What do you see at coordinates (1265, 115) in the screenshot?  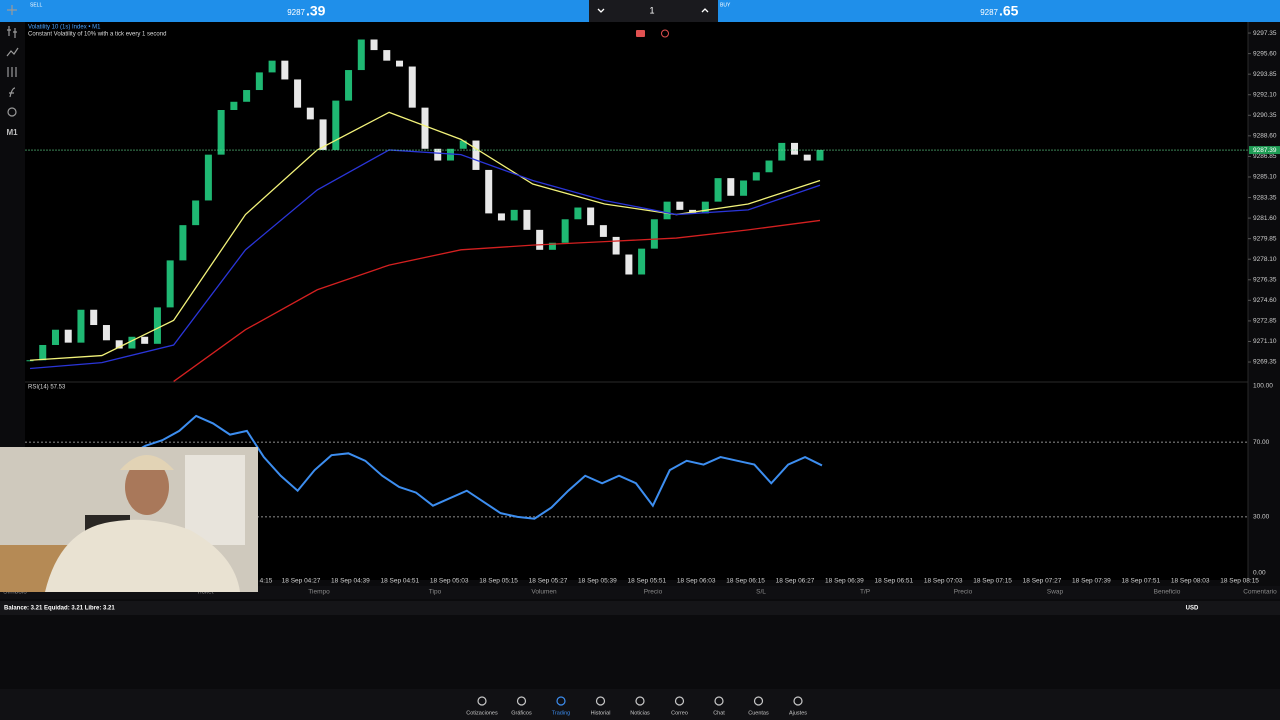 I see `price-tick-label: 9290.35` at bounding box center [1265, 115].